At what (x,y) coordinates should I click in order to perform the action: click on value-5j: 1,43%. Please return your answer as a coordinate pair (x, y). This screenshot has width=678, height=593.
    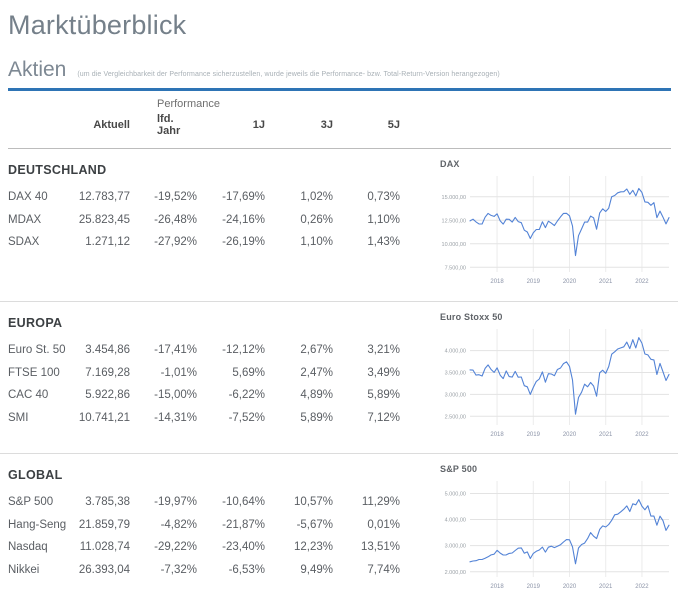
    Looking at the image, I should click on (383, 242).